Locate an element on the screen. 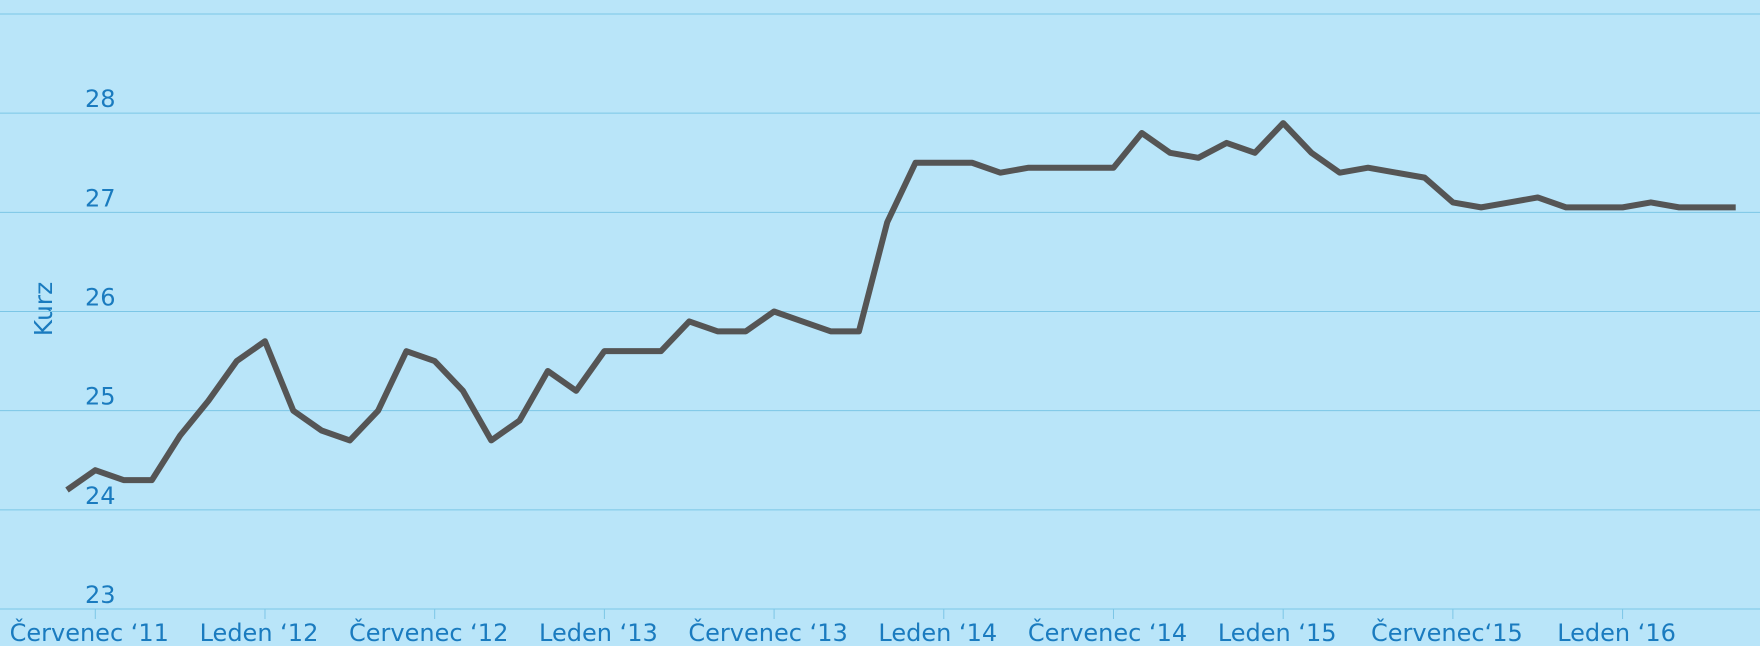 Image resolution: width=1760 pixels, height=646 pixels. x-tick-label: Leden ‘16 is located at coordinates (1616, 632).